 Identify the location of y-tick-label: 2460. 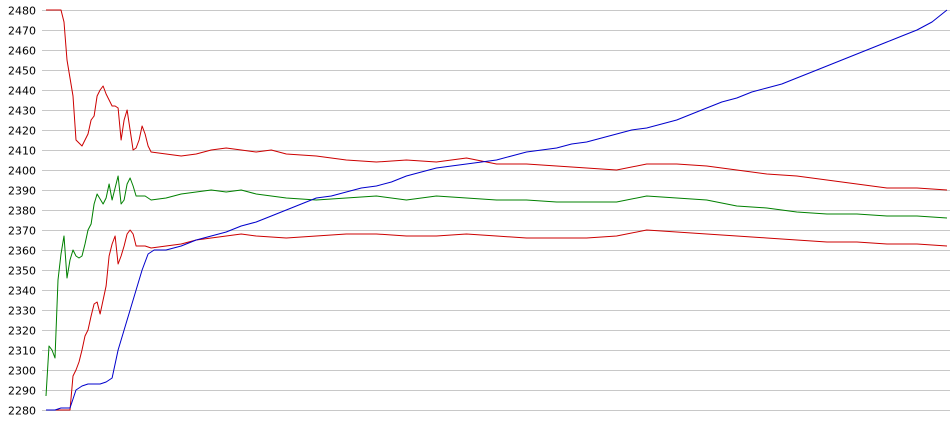
(22, 51).